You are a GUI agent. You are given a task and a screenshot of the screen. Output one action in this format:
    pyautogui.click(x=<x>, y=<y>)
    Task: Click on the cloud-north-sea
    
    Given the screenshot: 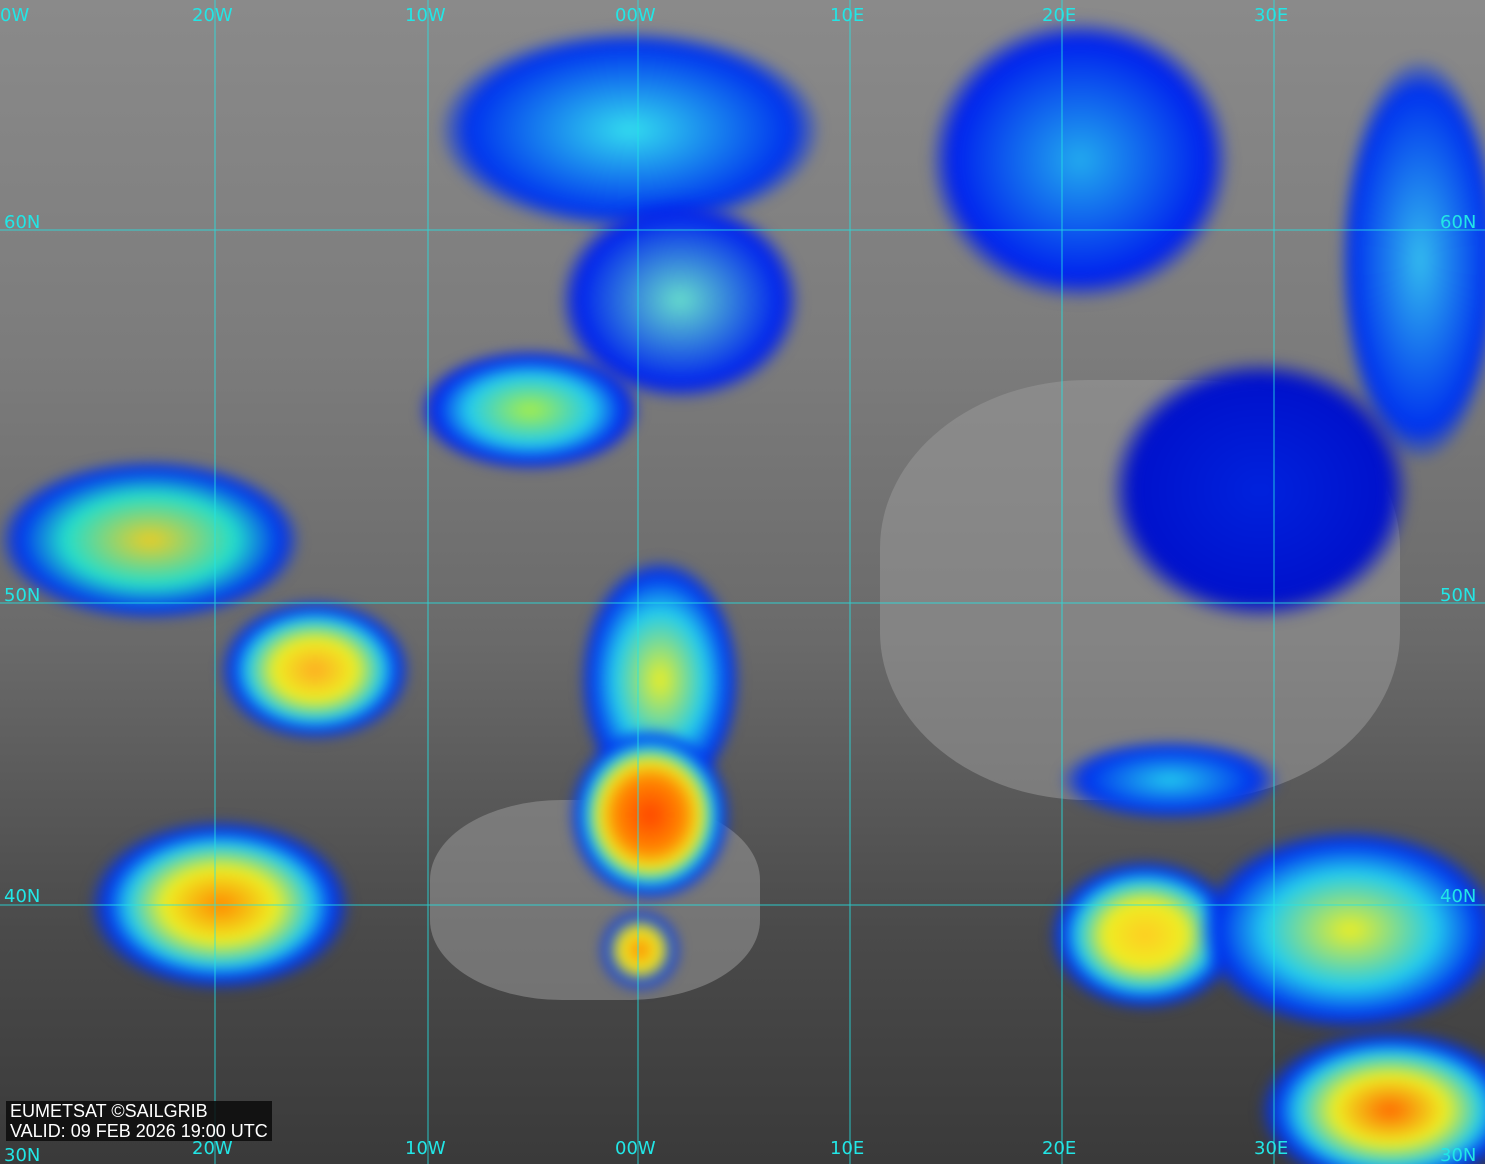 What is the action you would take?
    pyautogui.click(x=630, y=130)
    